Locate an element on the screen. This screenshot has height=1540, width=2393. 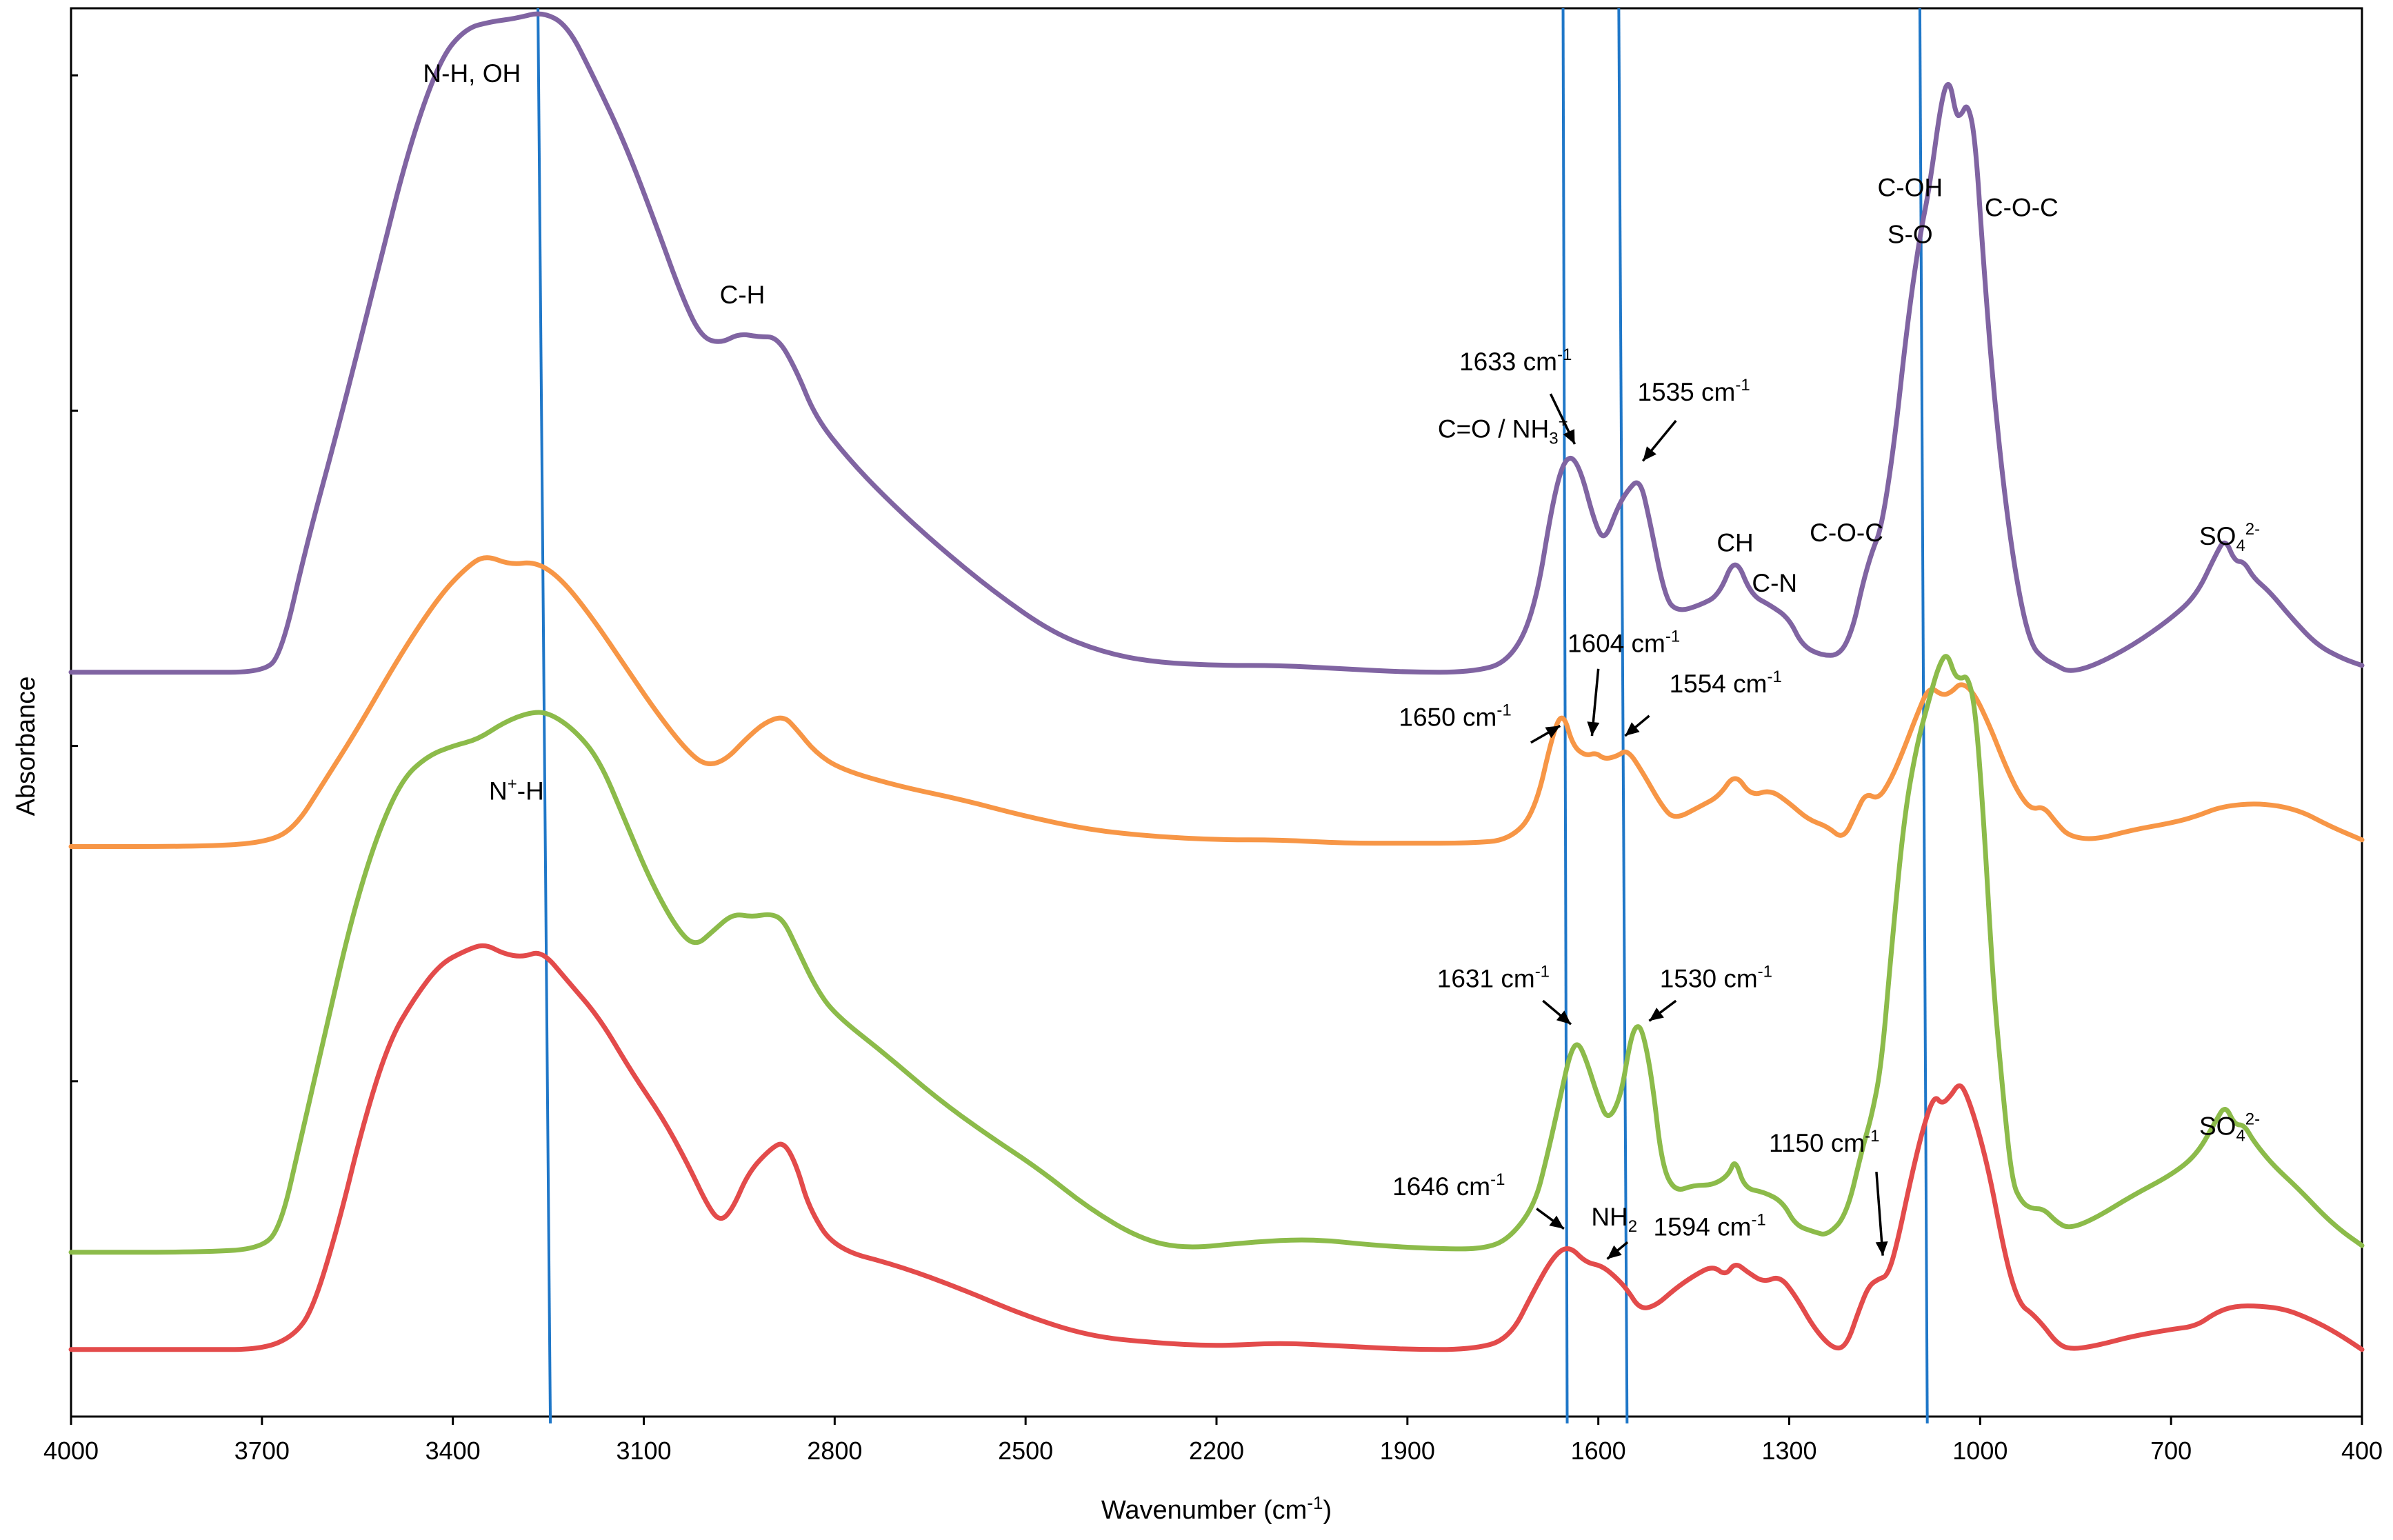
annotation-label: CH is located at coordinates (1734, 543).